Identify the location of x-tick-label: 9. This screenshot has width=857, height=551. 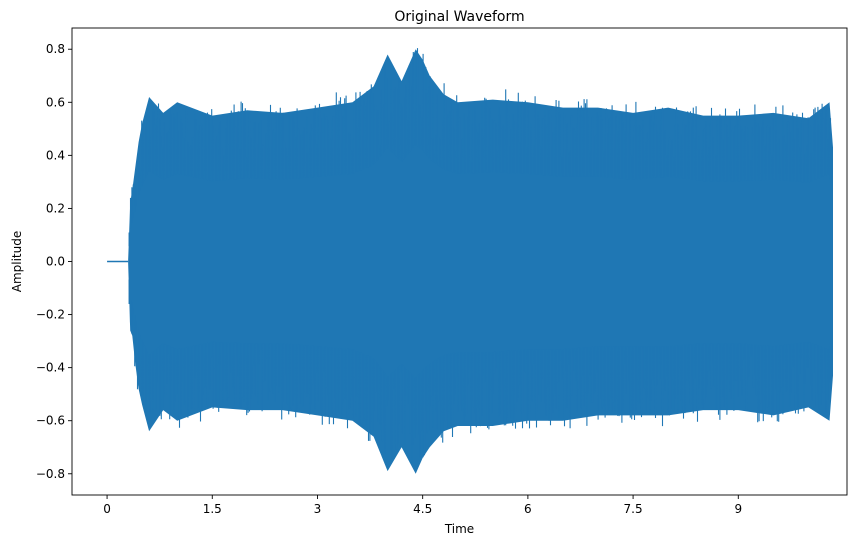
(738, 509).